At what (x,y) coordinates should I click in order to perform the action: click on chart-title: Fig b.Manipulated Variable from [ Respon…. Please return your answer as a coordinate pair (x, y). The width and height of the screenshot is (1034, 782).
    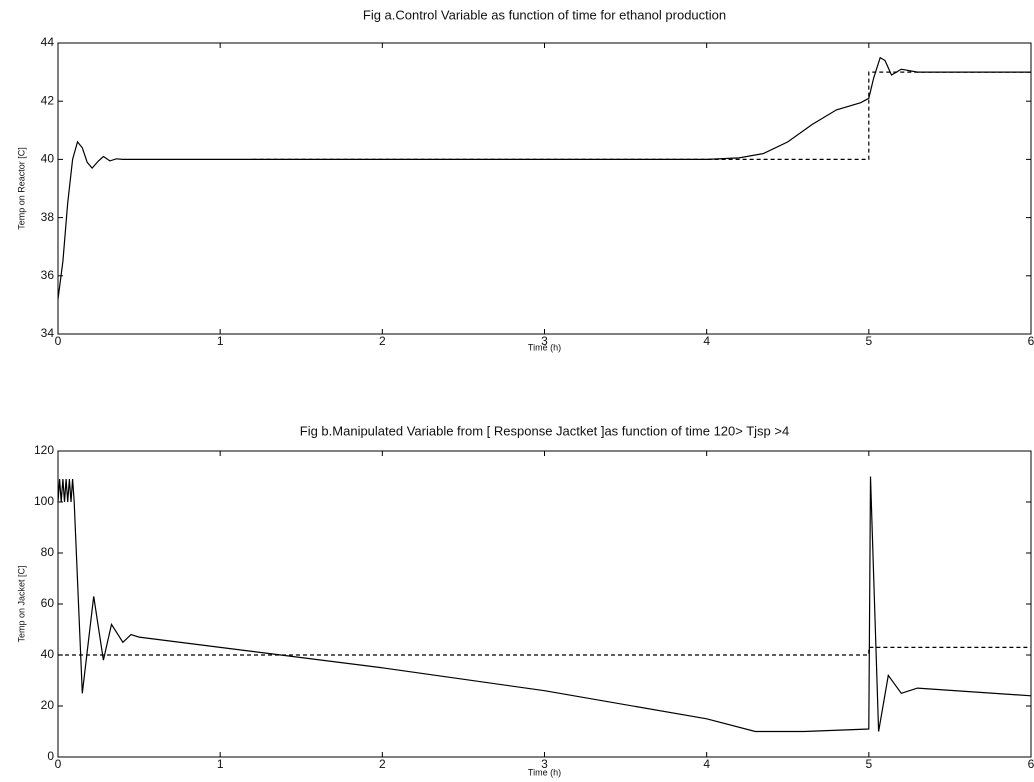
    Looking at the image, I should click on (544, 430).